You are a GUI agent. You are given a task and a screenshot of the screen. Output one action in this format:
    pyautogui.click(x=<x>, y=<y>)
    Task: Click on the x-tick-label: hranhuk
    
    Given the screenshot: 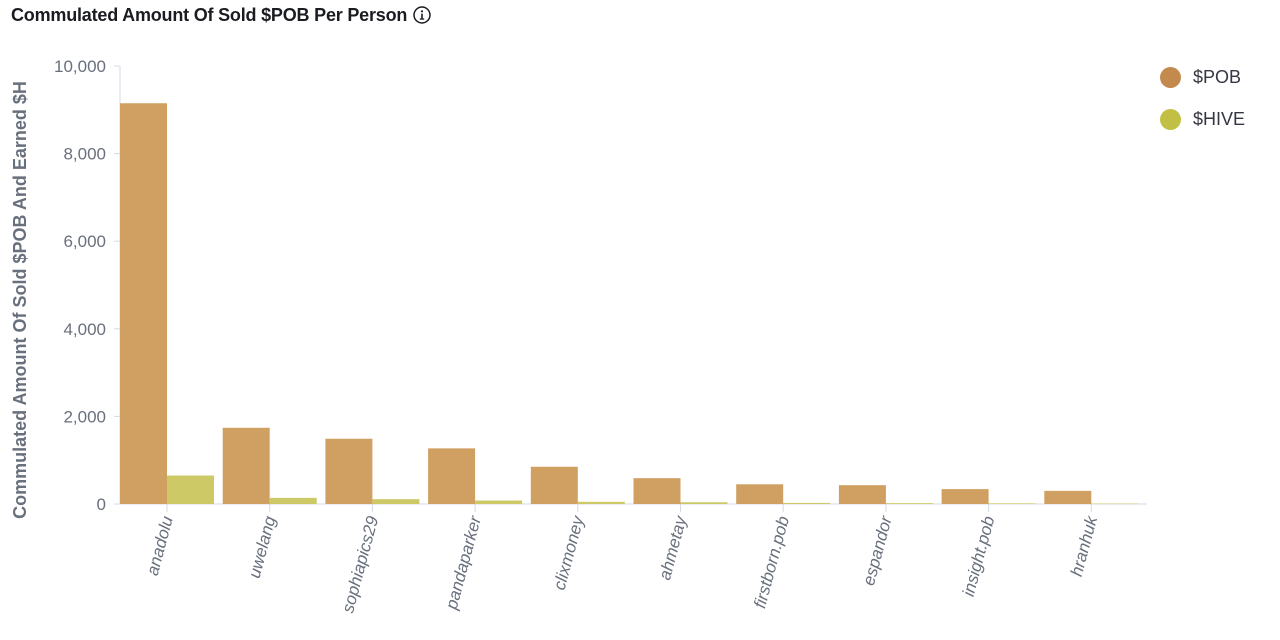 What is the action you would take?
    pyautogui.click(x=1084, y=546)
    